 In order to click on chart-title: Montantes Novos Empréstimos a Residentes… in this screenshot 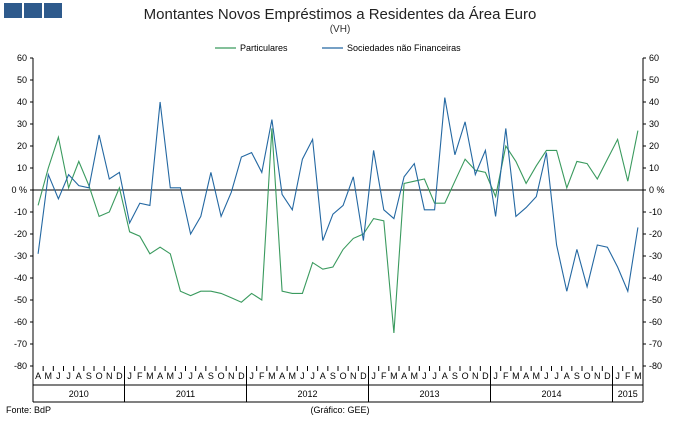, I will do `click(340, 14)`.